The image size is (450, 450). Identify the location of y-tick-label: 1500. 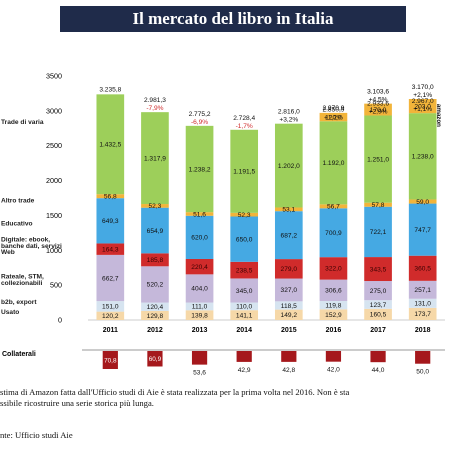
(54, 215).